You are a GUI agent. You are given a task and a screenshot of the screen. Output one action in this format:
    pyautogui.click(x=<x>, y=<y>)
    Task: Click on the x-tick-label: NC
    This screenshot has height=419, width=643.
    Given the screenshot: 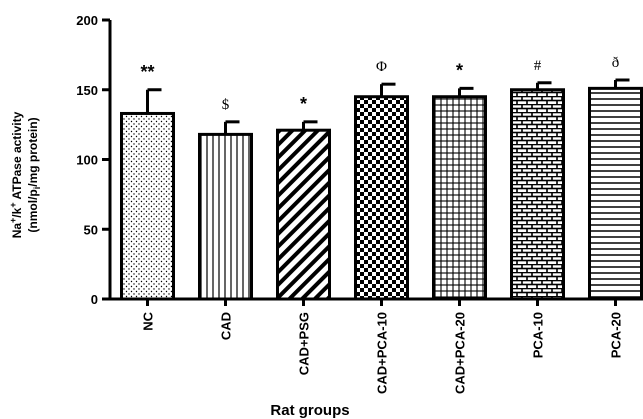 What is the action you would take?
    pyautogui.click(x=148, y=320)
    